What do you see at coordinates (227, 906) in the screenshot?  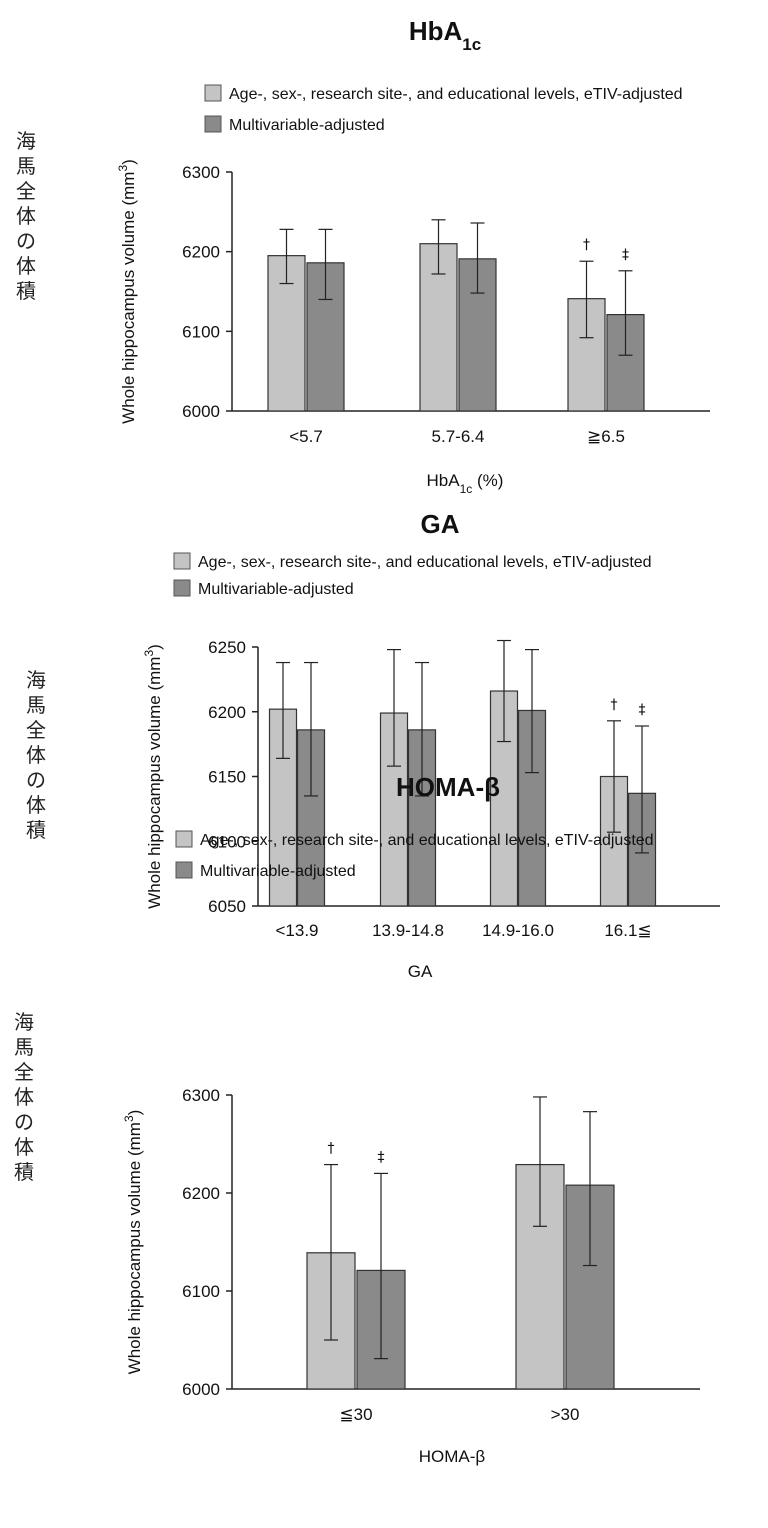 I see `y-tick-label: 6050` at bounding box center [227, 906].